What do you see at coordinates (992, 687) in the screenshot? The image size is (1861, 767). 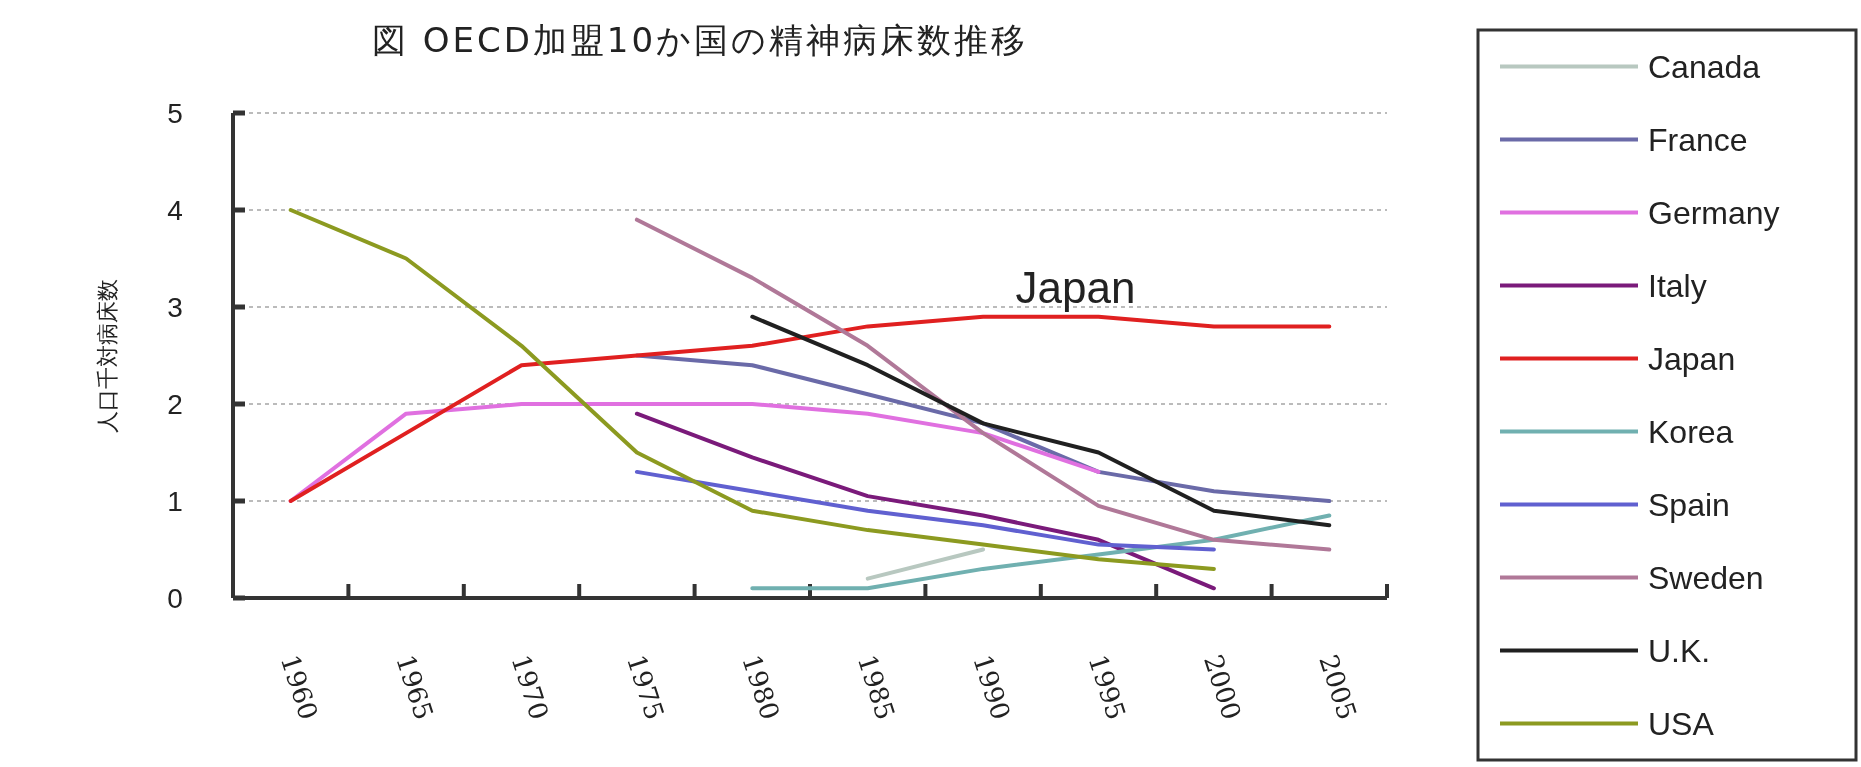 I see `x-tick-label: 1990` at bounding box center [992, 687].